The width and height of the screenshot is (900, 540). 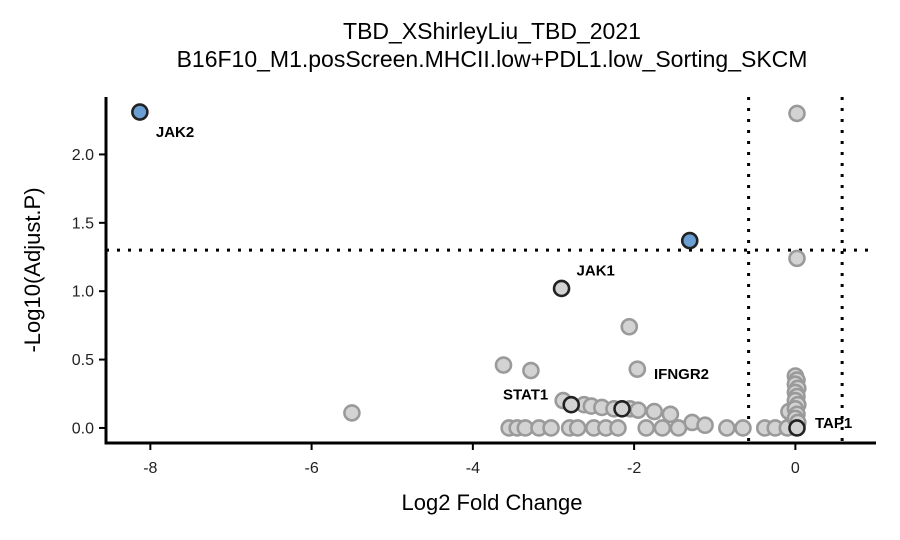 What do you see at coordinates (473, 468) in the screenshot?
I see `x-tick-label: -4` at bounding box center [473, 468].